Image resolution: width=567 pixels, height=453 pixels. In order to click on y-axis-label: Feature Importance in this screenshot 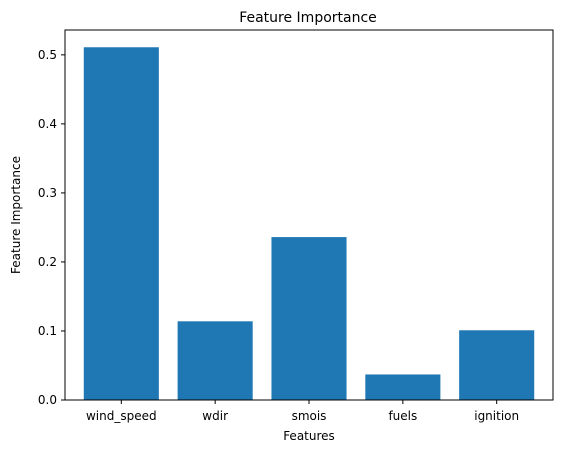, I will do `click(16, 215)`.